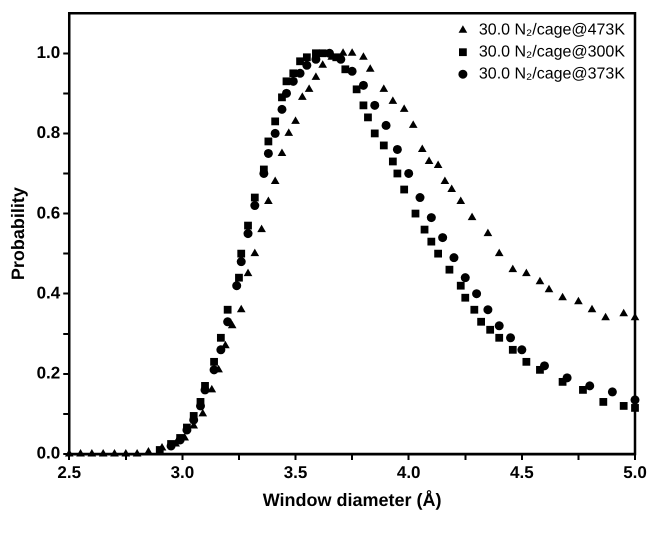 The width and height of the screenshot is (655, 536). I want to click on y-tick-label: 0.4, so click(48, 292).